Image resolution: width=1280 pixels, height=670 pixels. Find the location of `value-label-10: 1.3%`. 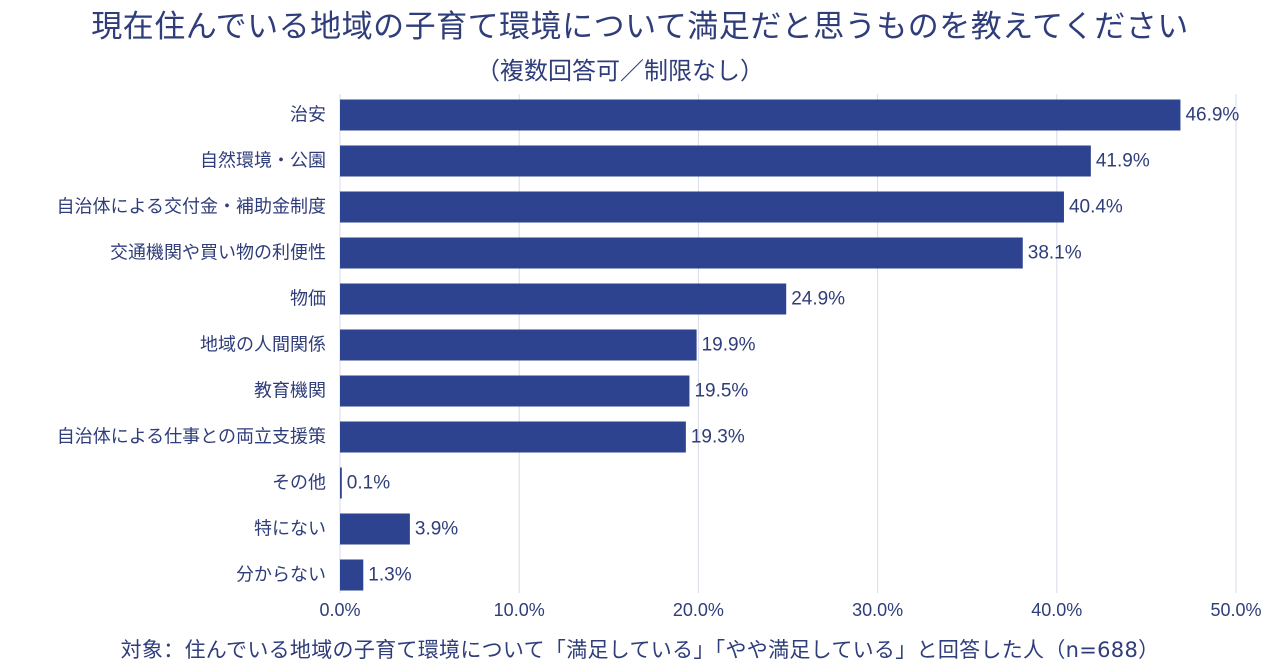

value-label-10: 1.3% is located at coordinates (389, 575).